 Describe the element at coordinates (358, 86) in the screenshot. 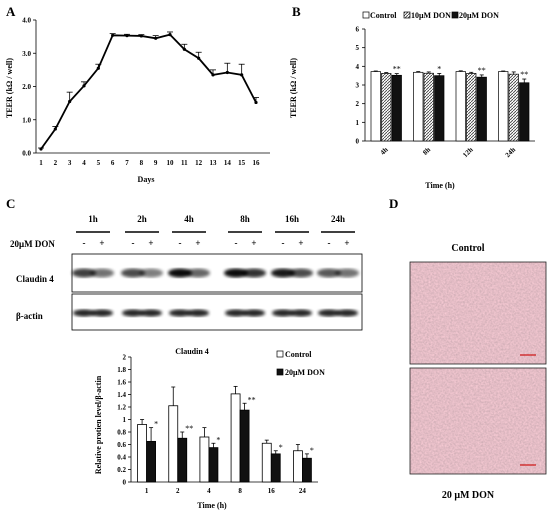

I see `chart-b-ytick-label: 3` at that location.